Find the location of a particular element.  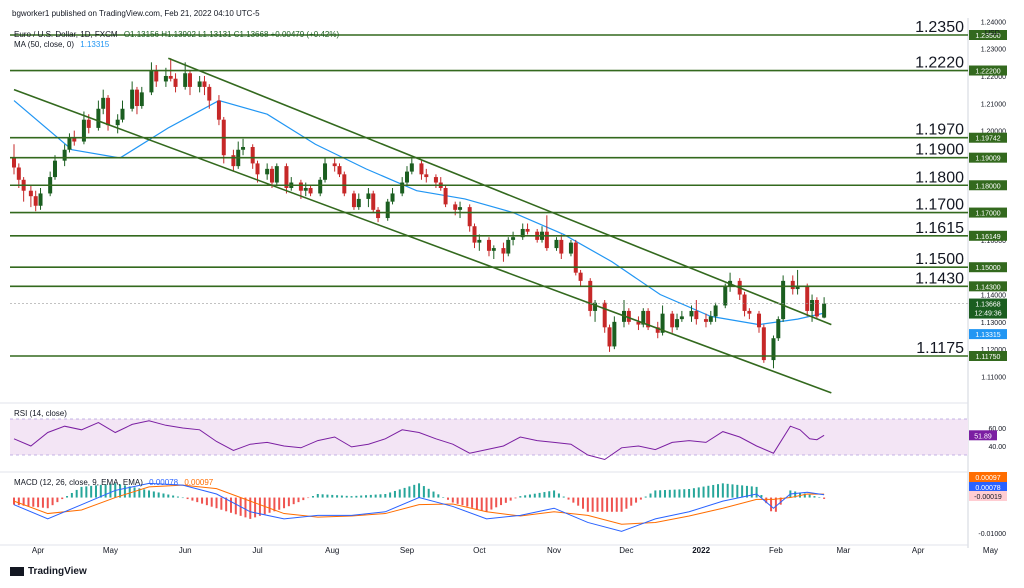

tradingview-logo-icon is located at coordinates (17, 571).